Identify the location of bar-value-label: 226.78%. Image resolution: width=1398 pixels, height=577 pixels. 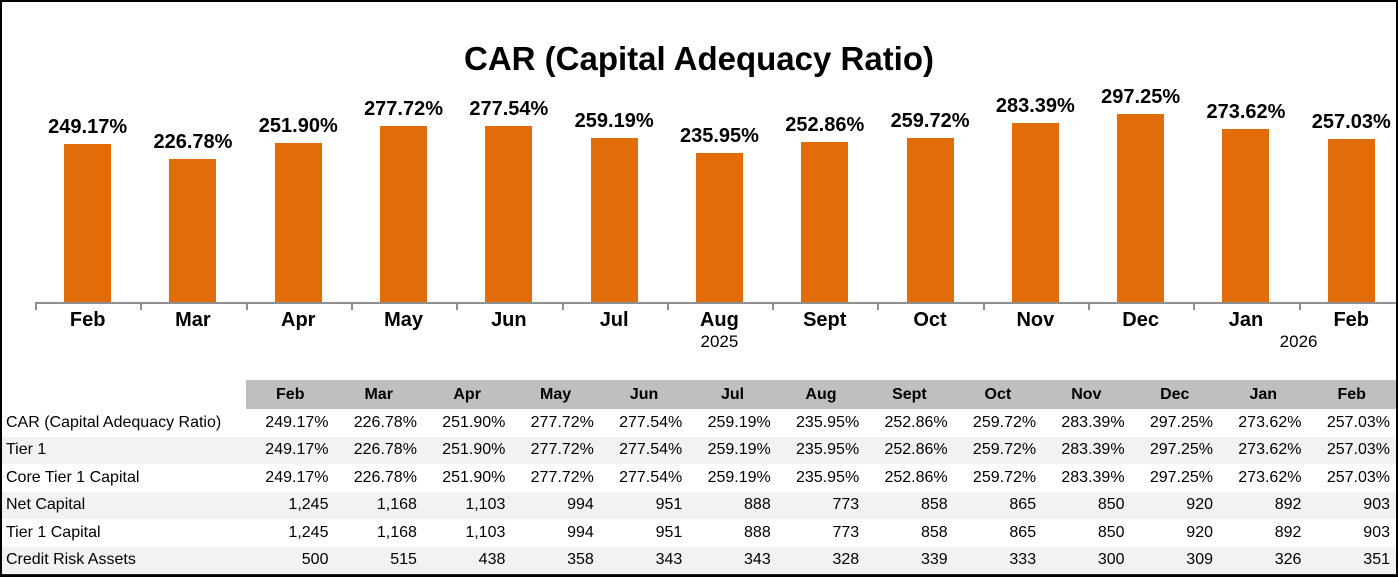
(193, 142).